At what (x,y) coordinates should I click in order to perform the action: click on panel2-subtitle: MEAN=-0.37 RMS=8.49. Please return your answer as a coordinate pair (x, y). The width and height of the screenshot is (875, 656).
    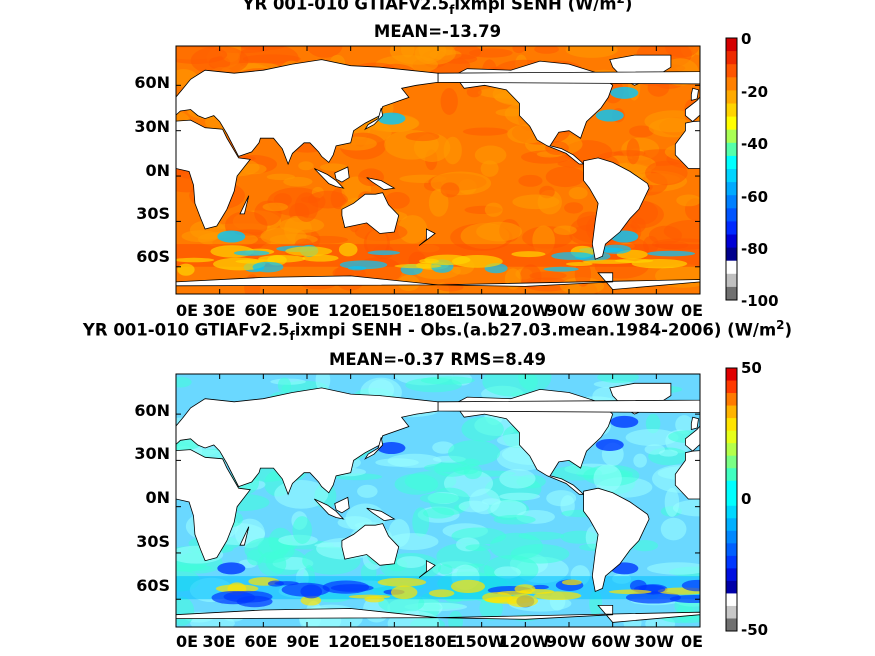
    Looking at the image, I should click on (437, 359).